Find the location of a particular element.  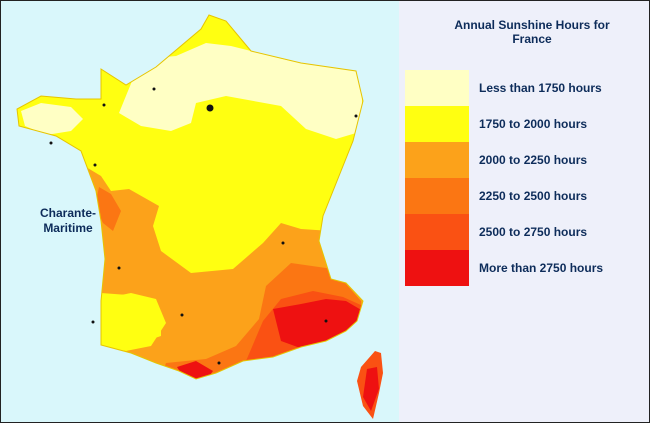

legend-item-less-1750: Less than 1750 hours is located at coordinates (504, 88).